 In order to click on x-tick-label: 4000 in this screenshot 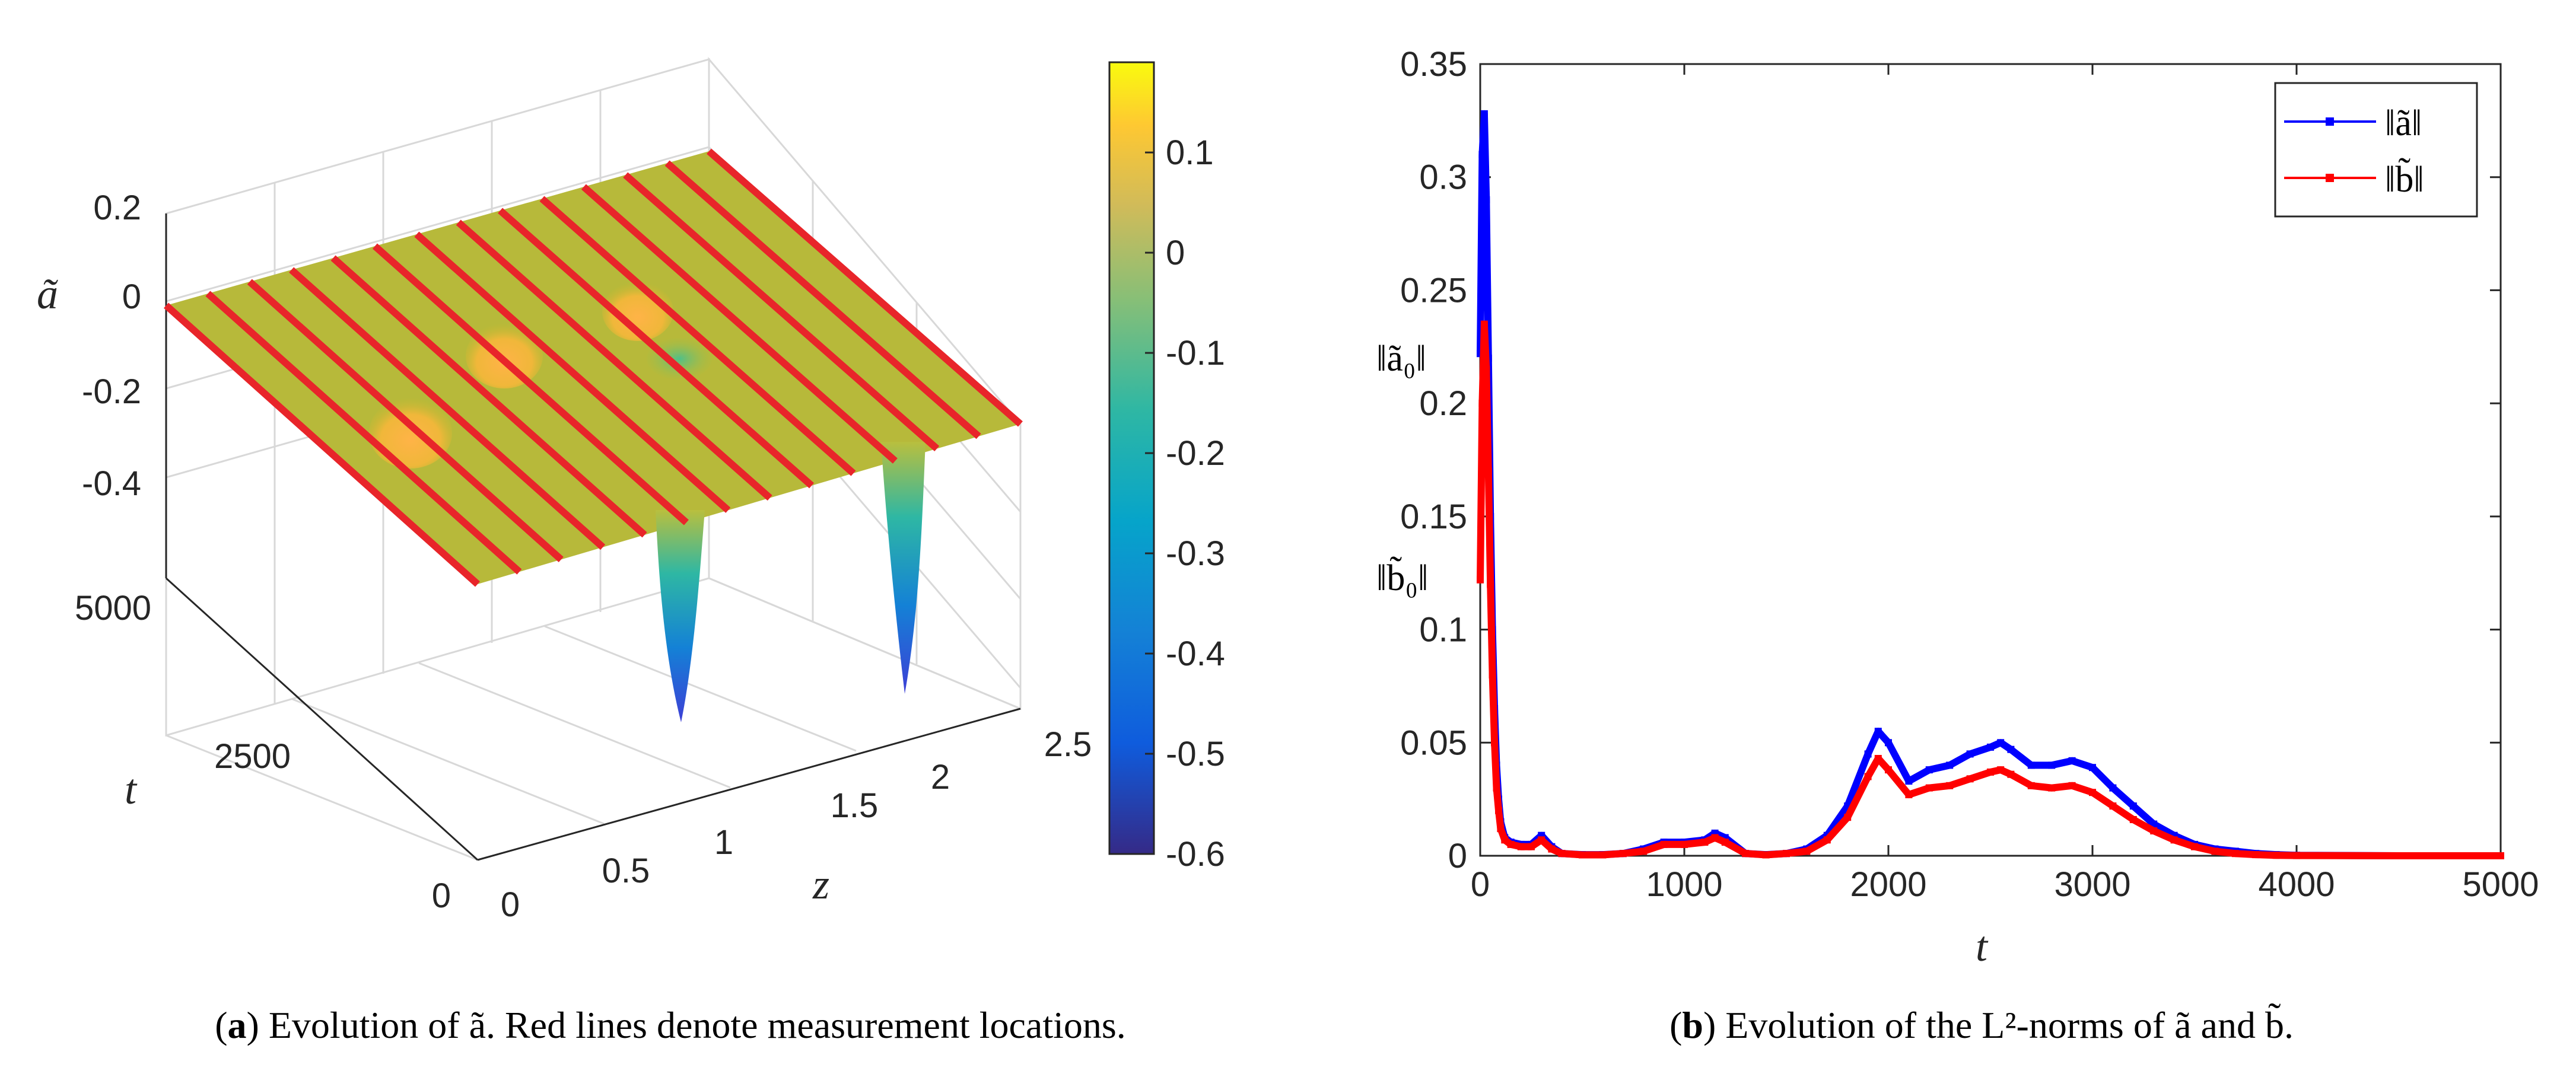, I will do `click(2296, 884)`.